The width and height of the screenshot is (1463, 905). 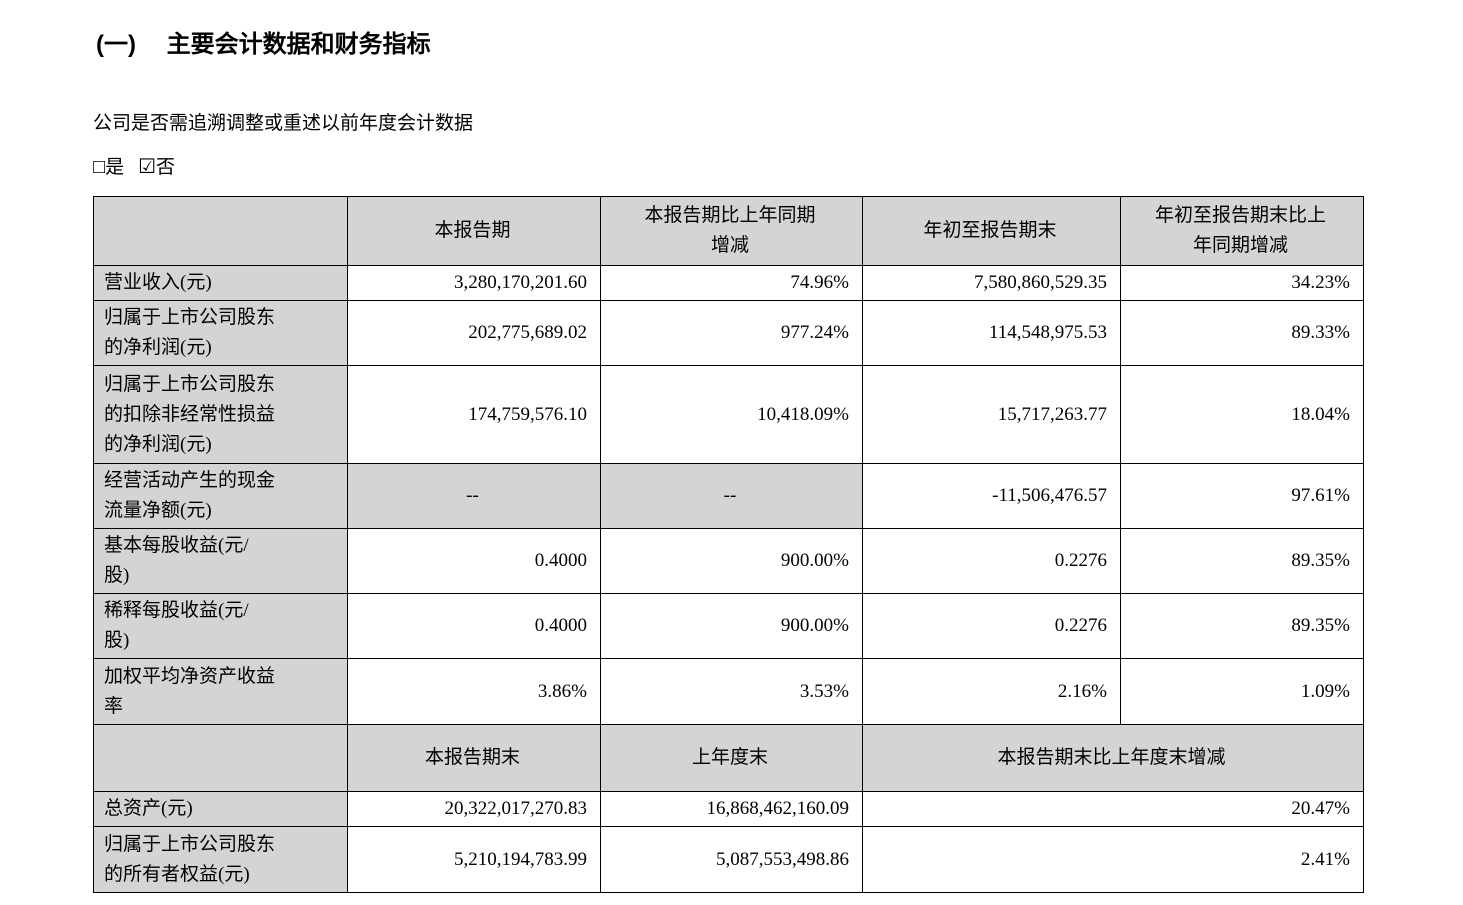 What do you see at coordinates (731, 414) in the screenshot?
I see `cell-value: 10,418.09%` at bounding box center [731, 414].